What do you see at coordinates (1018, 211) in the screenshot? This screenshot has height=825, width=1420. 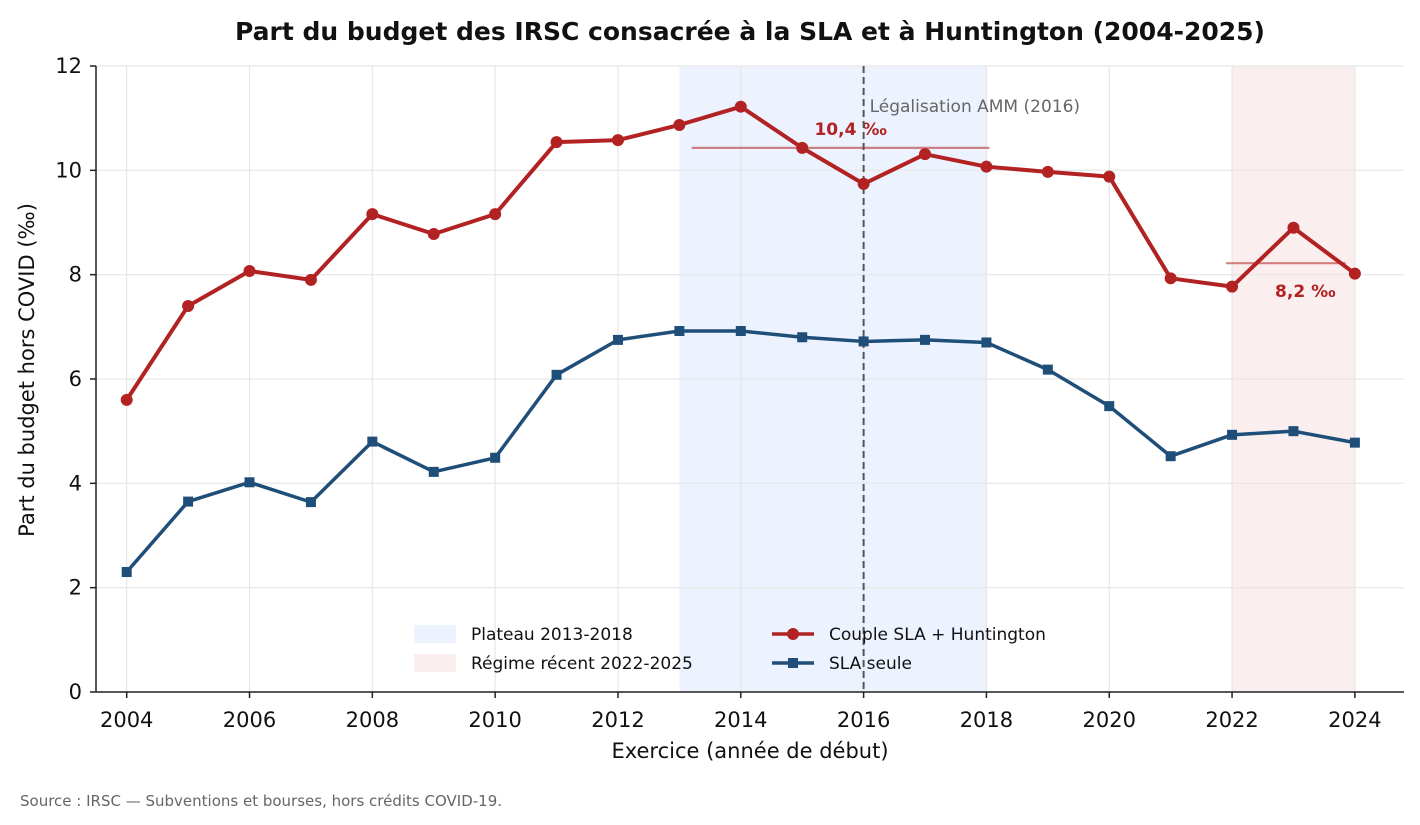 I see `average-lines: 10,4 ‰ 8,2 ‰` at bounding box center [1018, 211].